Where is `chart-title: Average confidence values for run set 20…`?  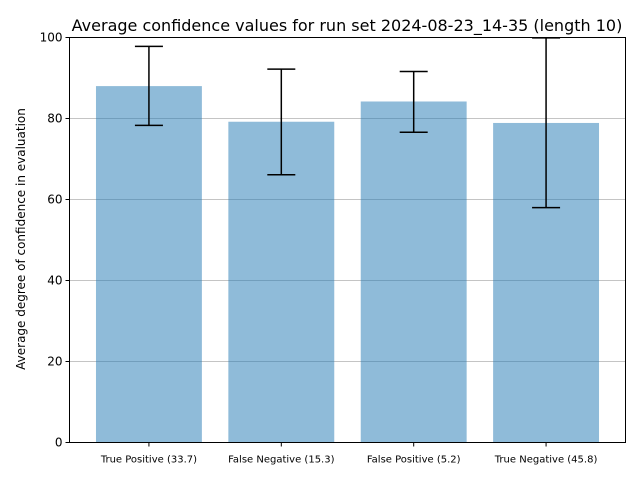
chart-title: Average confidence values for run set 20… is located at coordinates (347, 26).